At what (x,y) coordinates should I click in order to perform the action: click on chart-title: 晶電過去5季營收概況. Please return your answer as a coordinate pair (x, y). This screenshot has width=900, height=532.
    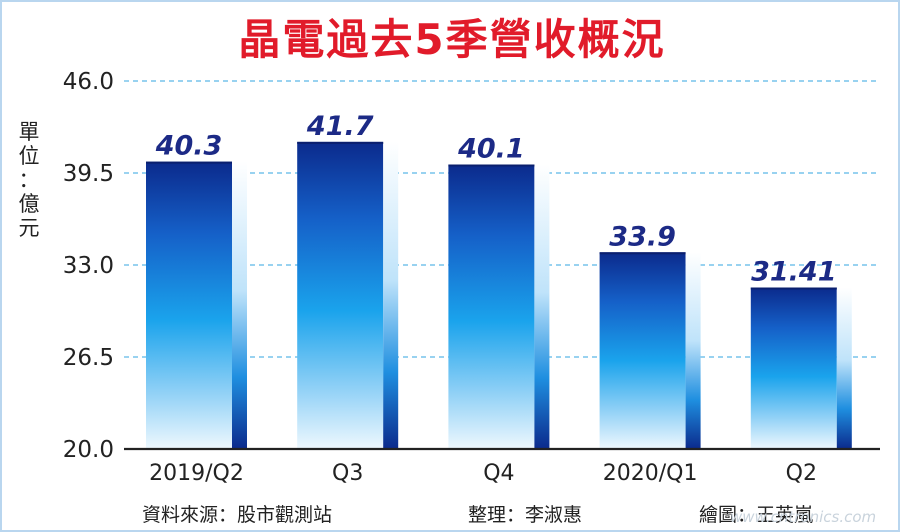
    Looking at the image, I should click on (452, 39).